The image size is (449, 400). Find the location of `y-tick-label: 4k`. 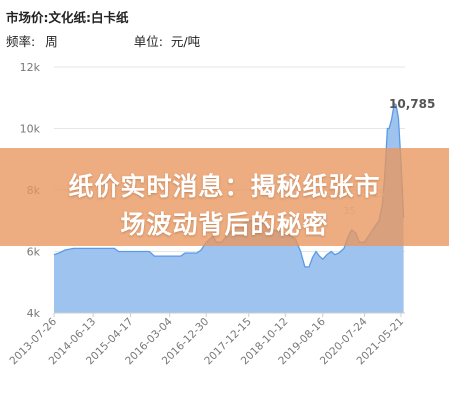

y-tick-label: 4k is located at coordinates (34, 313).